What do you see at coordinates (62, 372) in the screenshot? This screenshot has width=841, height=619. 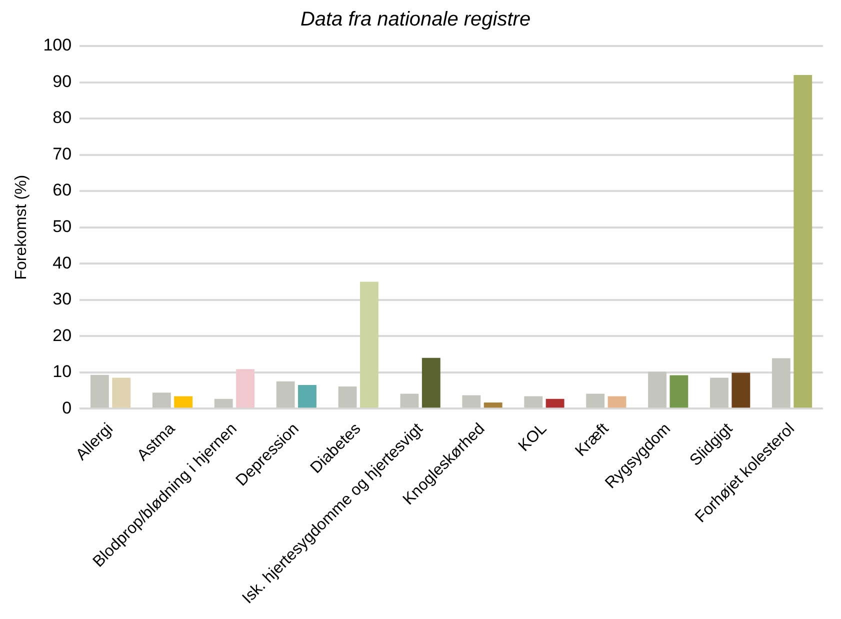 I see `y-tick-label: 10` at bounding box center [62, 372].